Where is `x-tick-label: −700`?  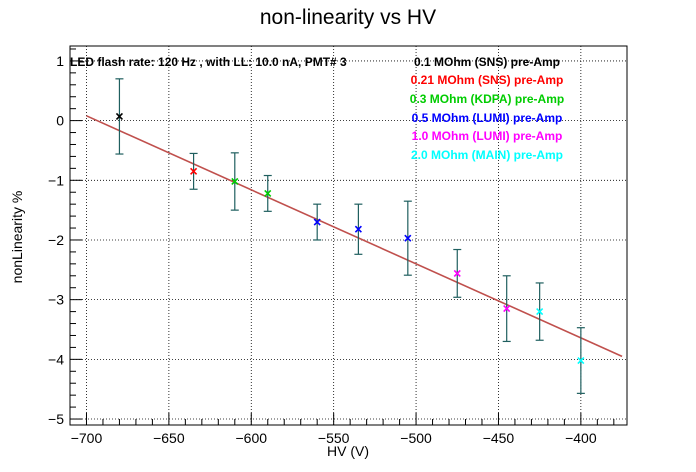
x-tick-label: −700 is located at coordinates (87, 438).